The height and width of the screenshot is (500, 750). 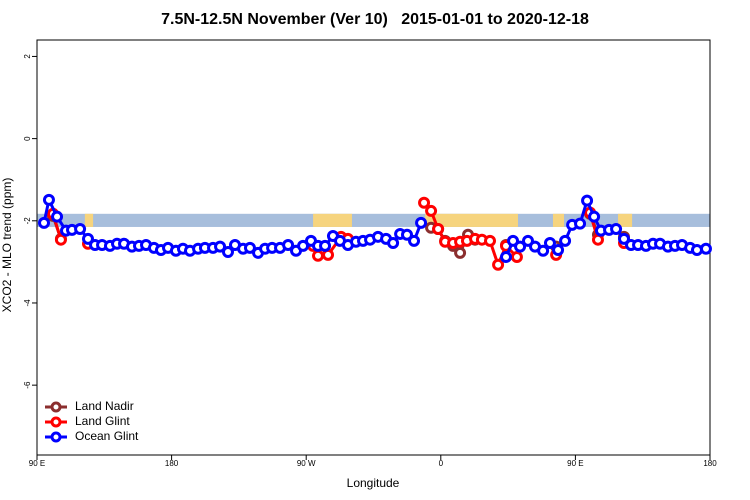 What do you see at coordinates (441, 463) in the screenshot?
I see `x-tick-label: 0` at bounding box center [441, 463].